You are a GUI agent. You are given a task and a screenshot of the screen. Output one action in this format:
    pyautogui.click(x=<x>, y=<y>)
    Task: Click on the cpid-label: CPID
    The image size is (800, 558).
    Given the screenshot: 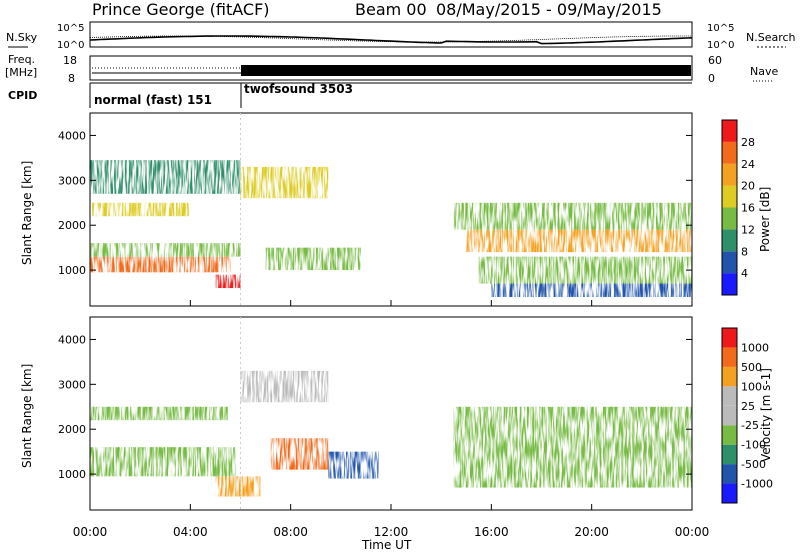 What is the action you would take?
    pyautogui.click(x=22, y=95)
    